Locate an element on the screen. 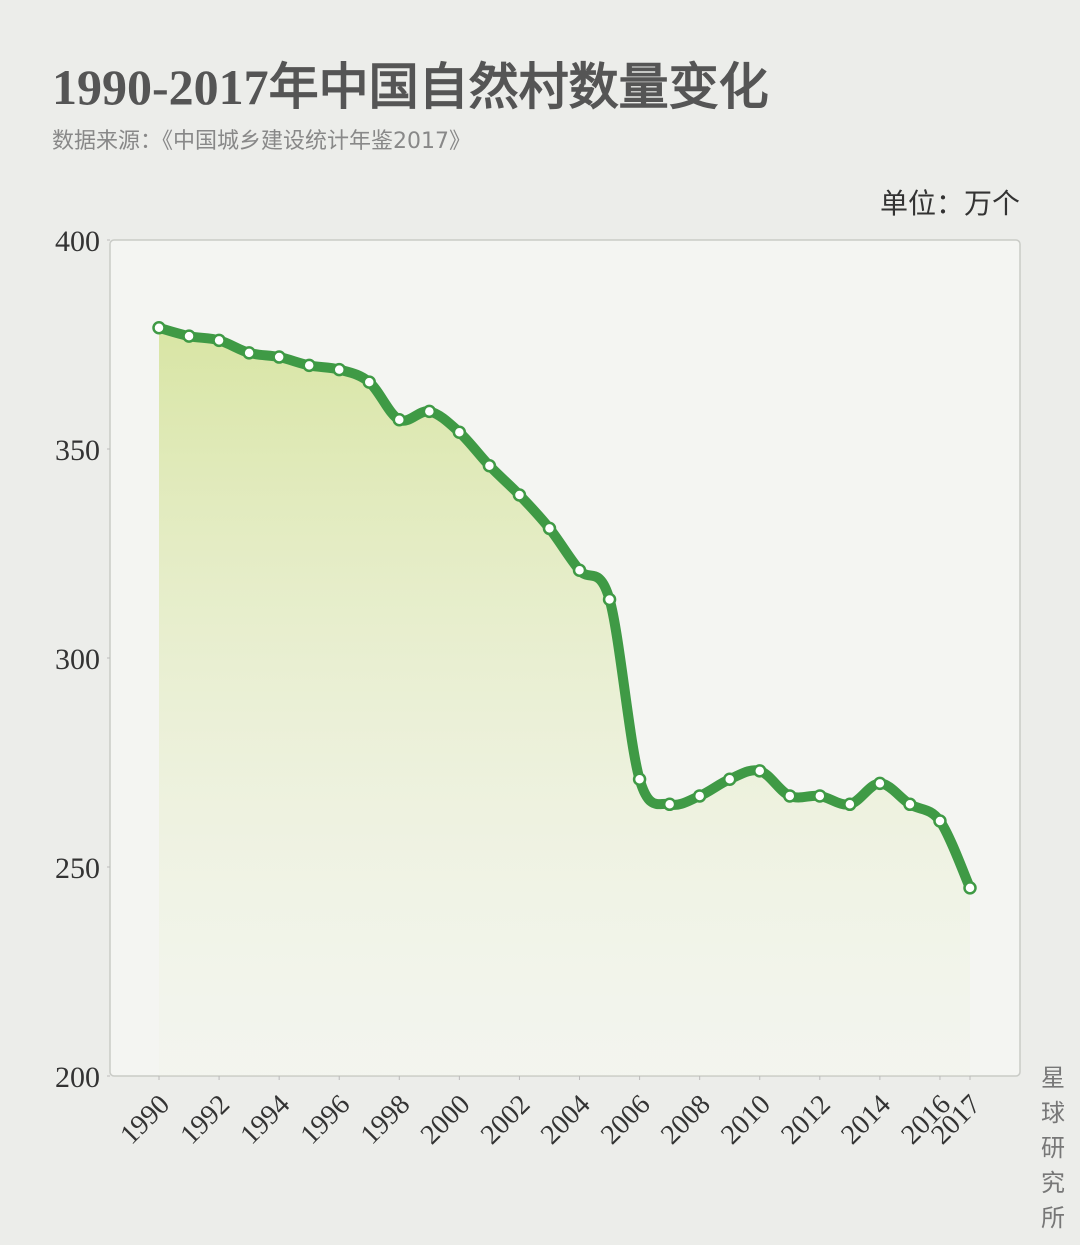 This screenshot has width=1080, height=1245. y-tick-label: 250 is located at coordinates (77, 868).